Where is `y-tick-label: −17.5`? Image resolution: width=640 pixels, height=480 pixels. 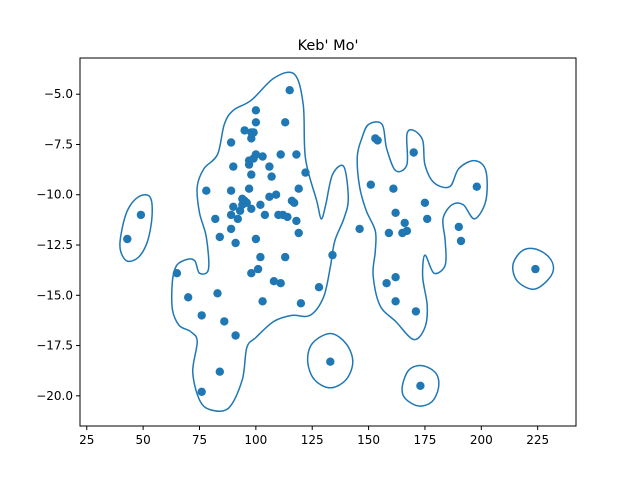 y-tick-label: −17.5 is located at coordinates (54, 346).